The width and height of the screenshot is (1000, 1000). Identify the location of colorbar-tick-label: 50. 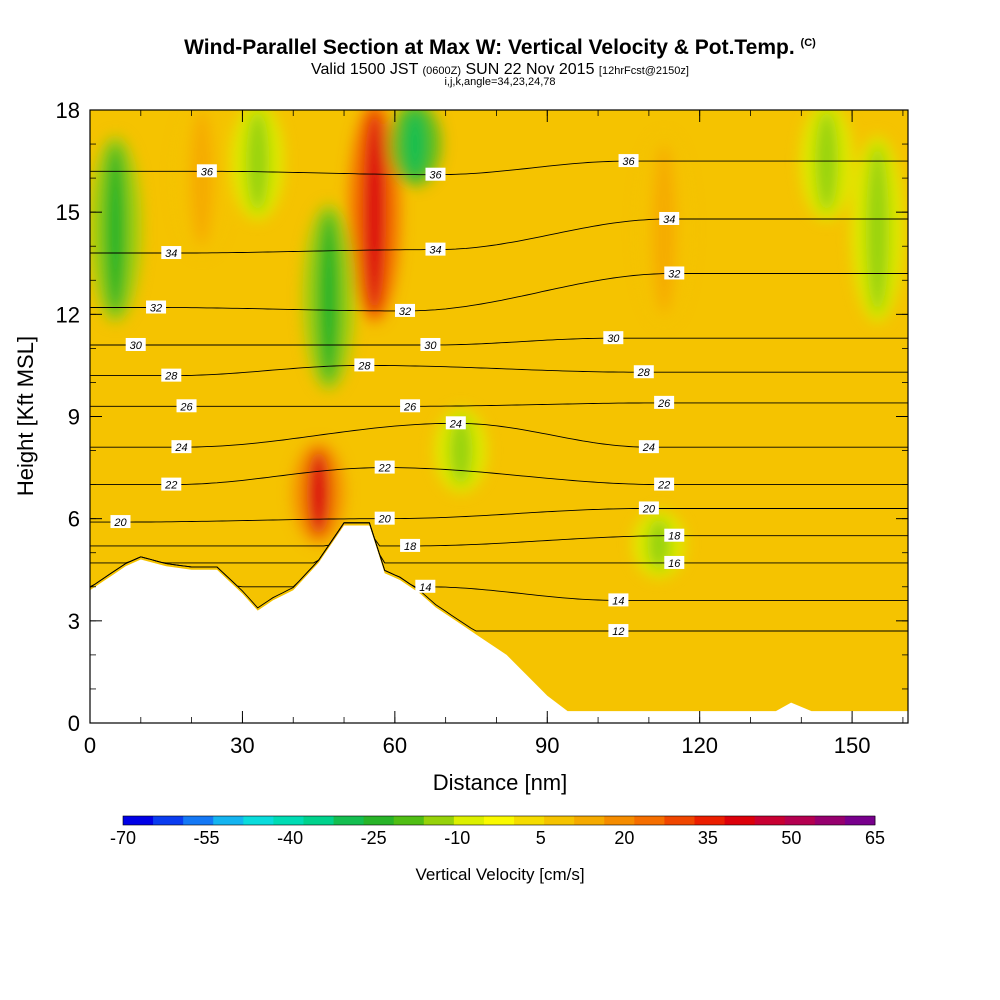
(791, 838).